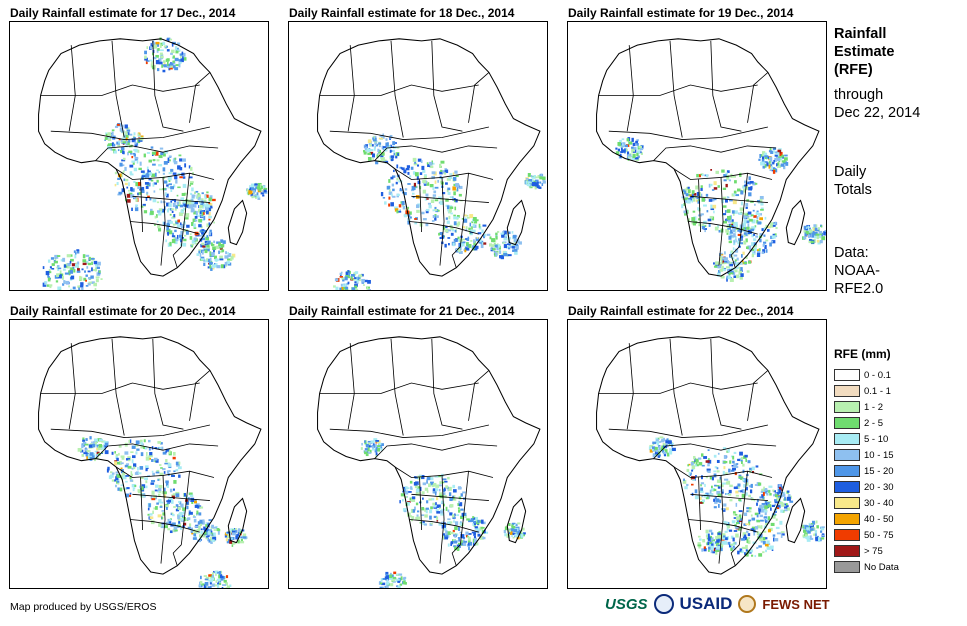 The height and width of the screenshot is (626, 967). What do you see at coordinates (171, 199) in the screenshot?
I see `country-border` at bounding box center [171, 199].